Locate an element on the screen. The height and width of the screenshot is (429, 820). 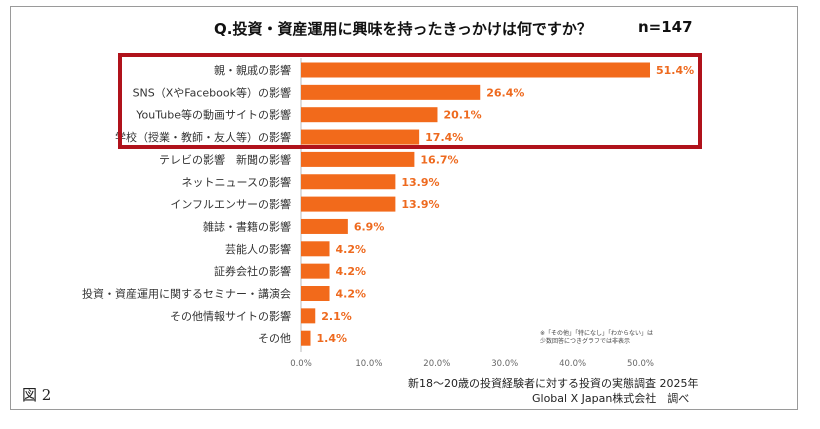
category-label: SNS（XやFacebook等）の影響 is located at coordinates (212, 92).